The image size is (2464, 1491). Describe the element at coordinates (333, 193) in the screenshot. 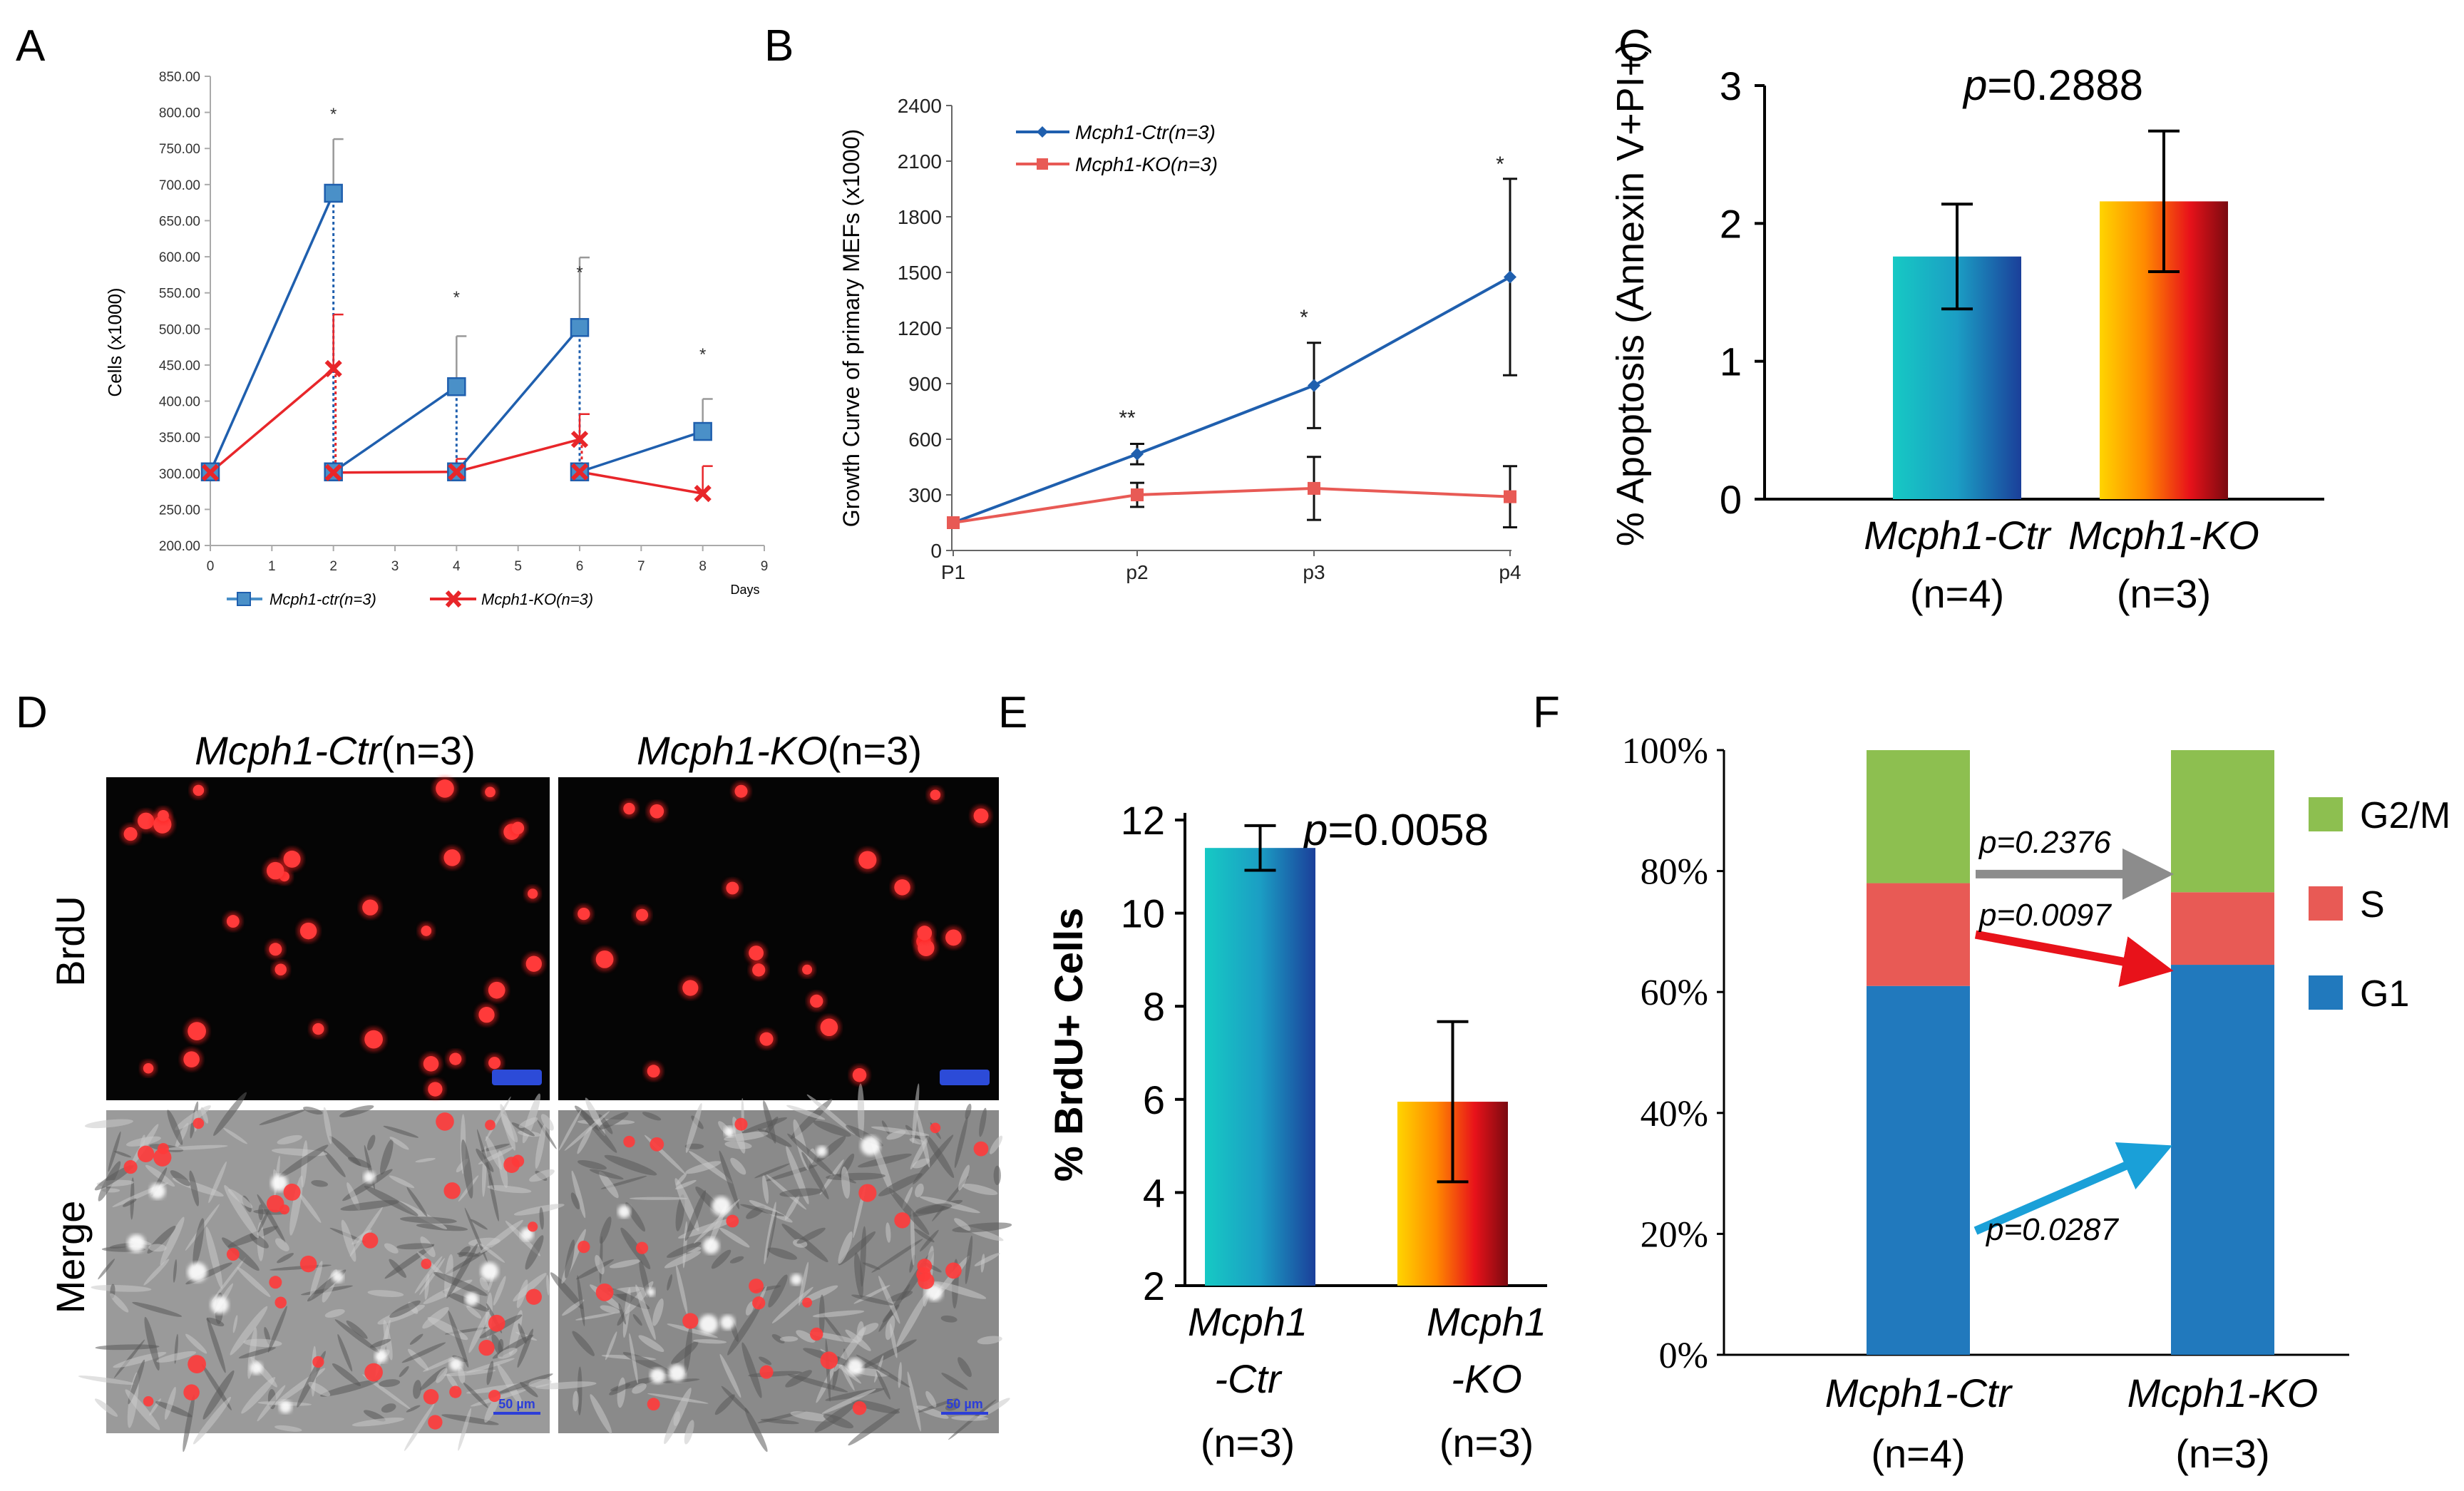

I see `a-ctr-point` at that location.